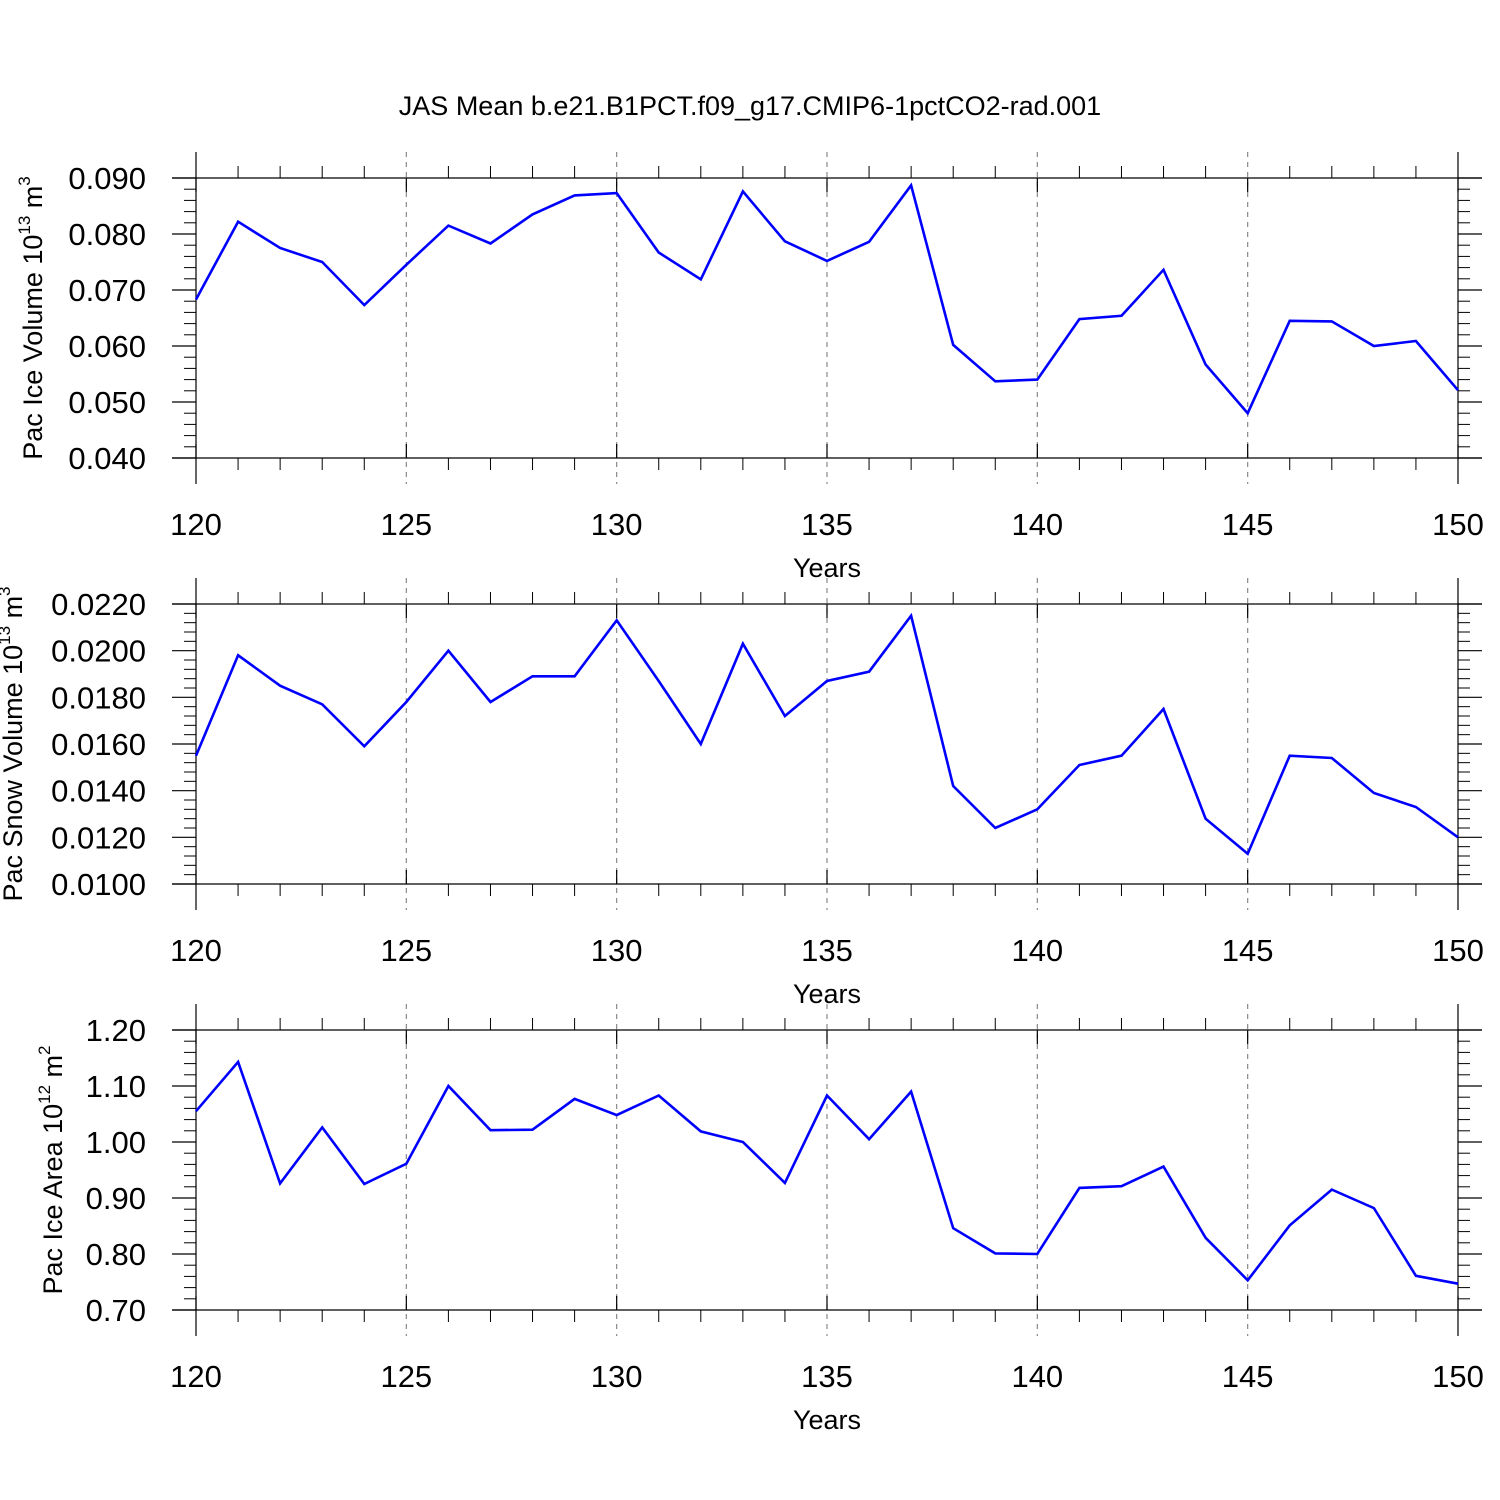 The width and height of the screenshot is (1500, 1500). Describe the element at coordinates (116, 1142) in the screenshot. I see `y-tick-label: 1.00` at that location.